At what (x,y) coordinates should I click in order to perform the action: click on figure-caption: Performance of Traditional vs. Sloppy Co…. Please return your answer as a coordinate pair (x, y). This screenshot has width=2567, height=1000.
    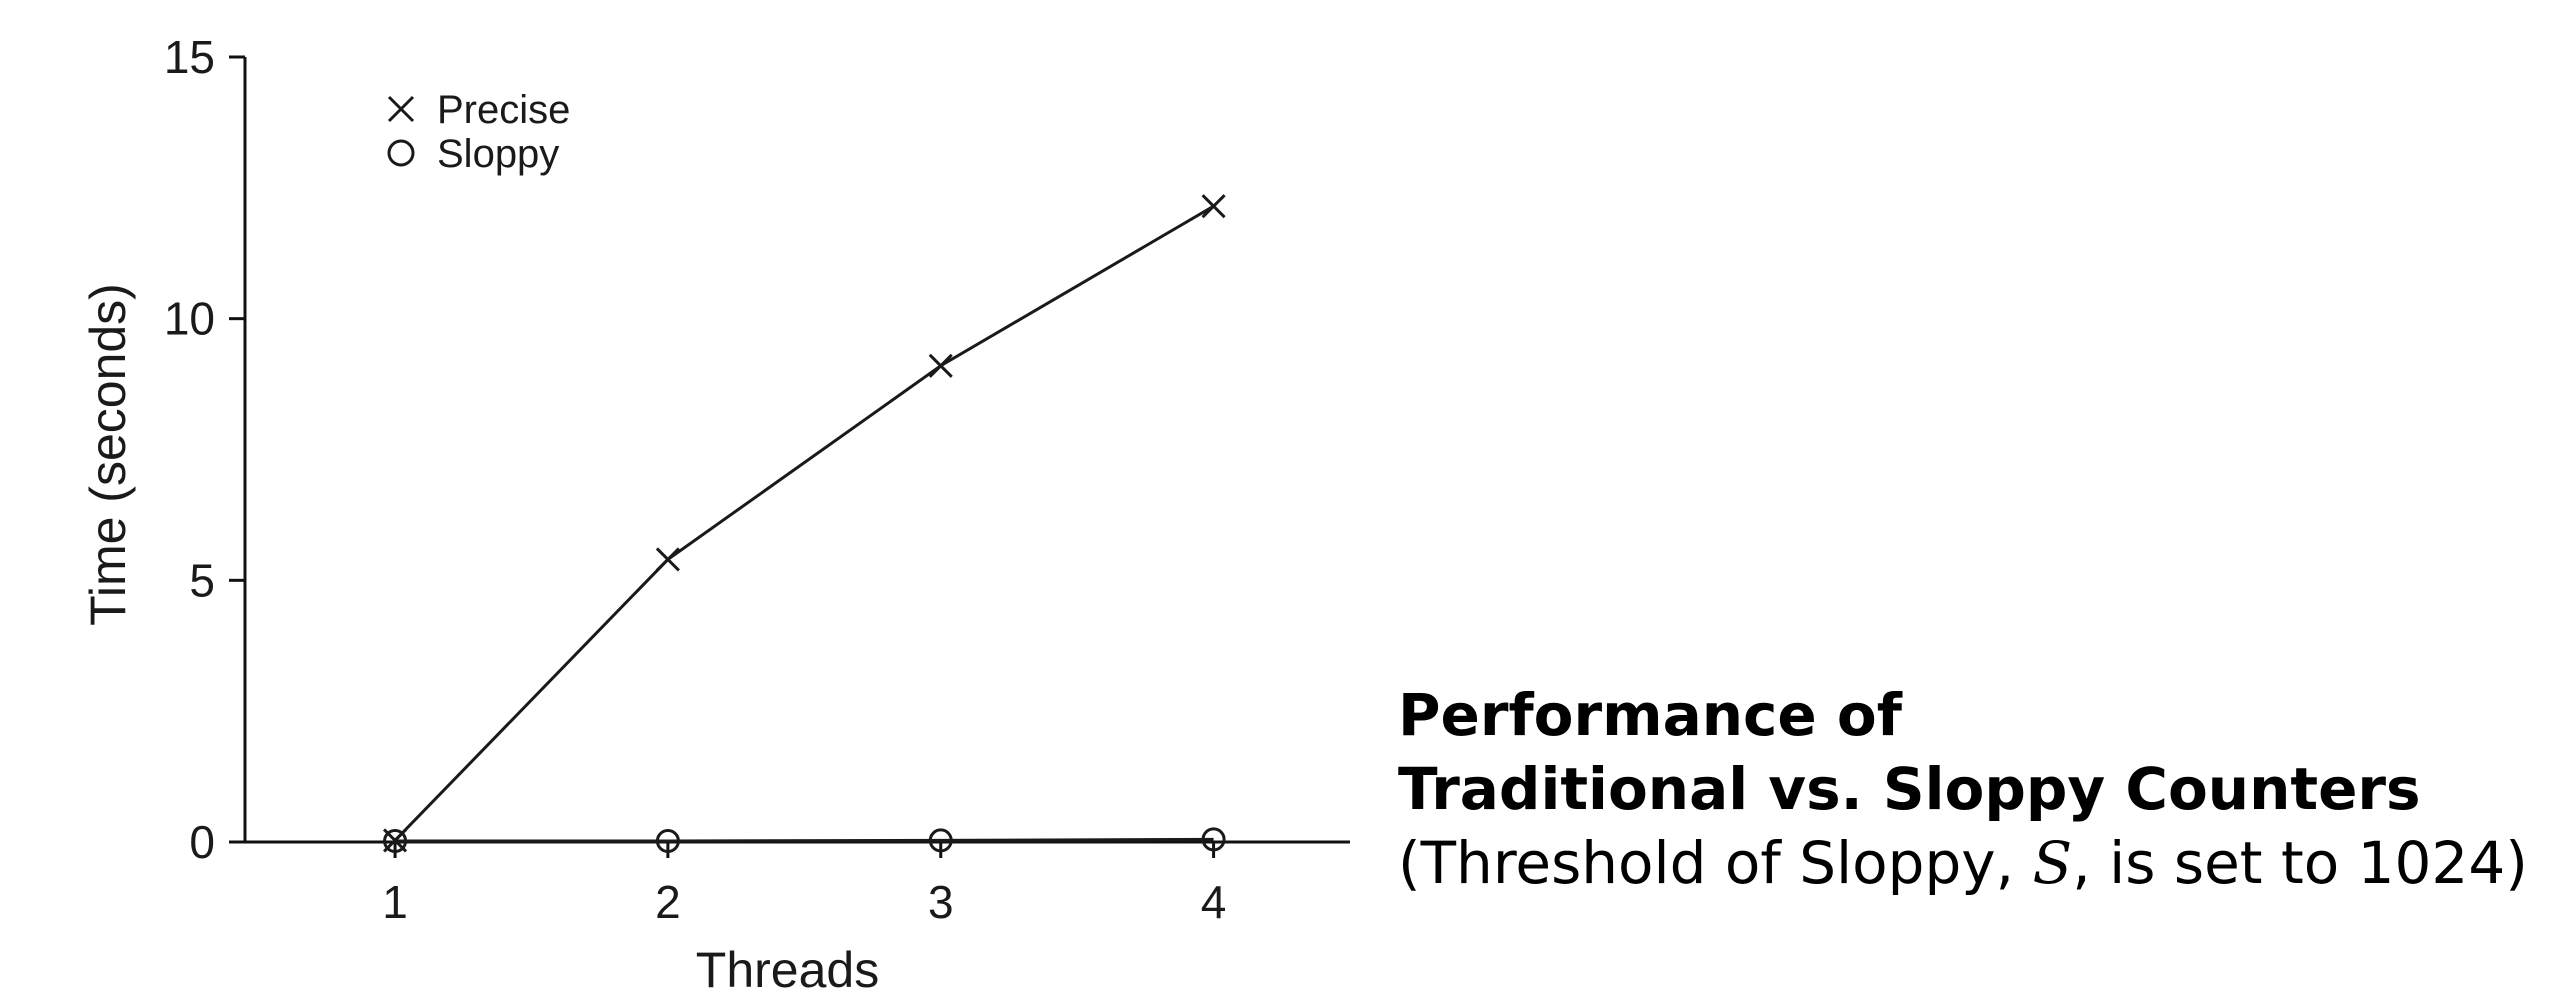
    Looking at the image, I should click on (1963, 789).